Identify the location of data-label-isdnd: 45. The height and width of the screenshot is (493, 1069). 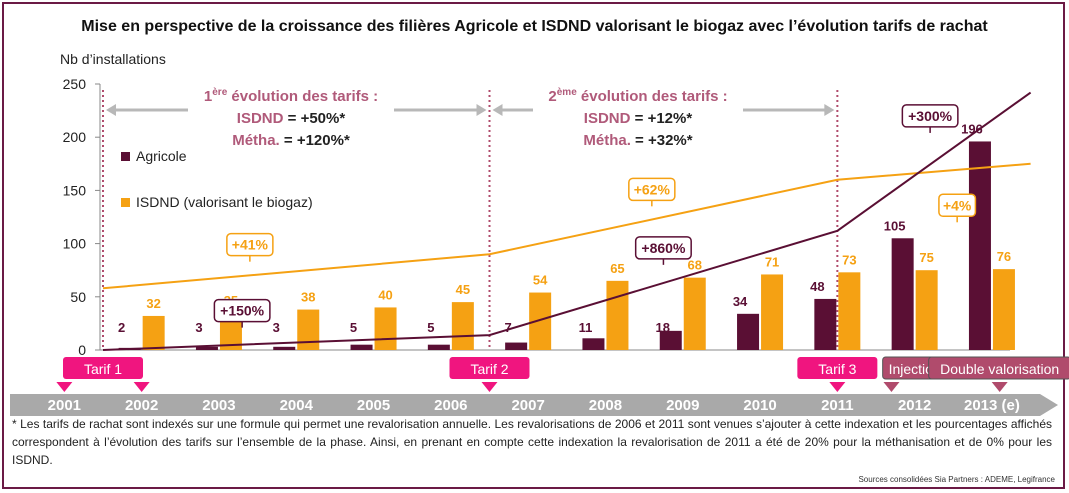
(463, 289).